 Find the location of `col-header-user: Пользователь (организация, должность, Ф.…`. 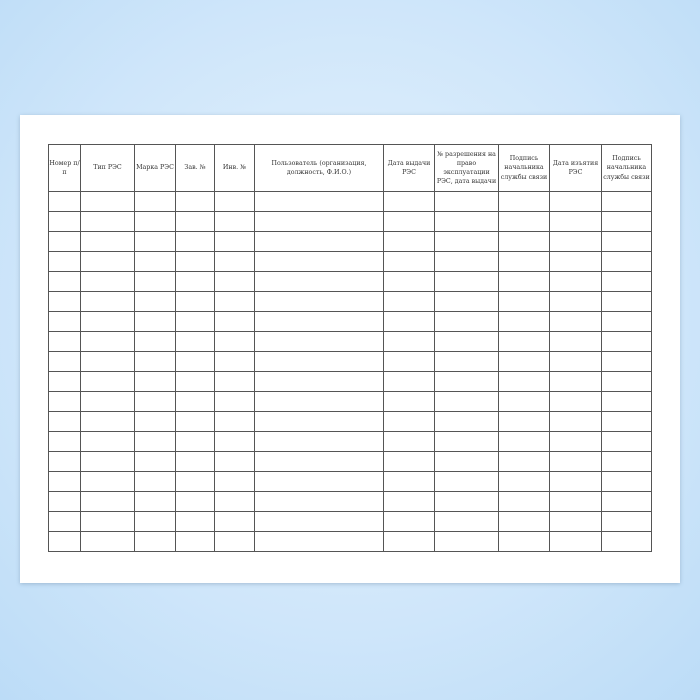

col-header-user: Пользователь (организация, должность, Ф.… is located at coordinates (319, 168).